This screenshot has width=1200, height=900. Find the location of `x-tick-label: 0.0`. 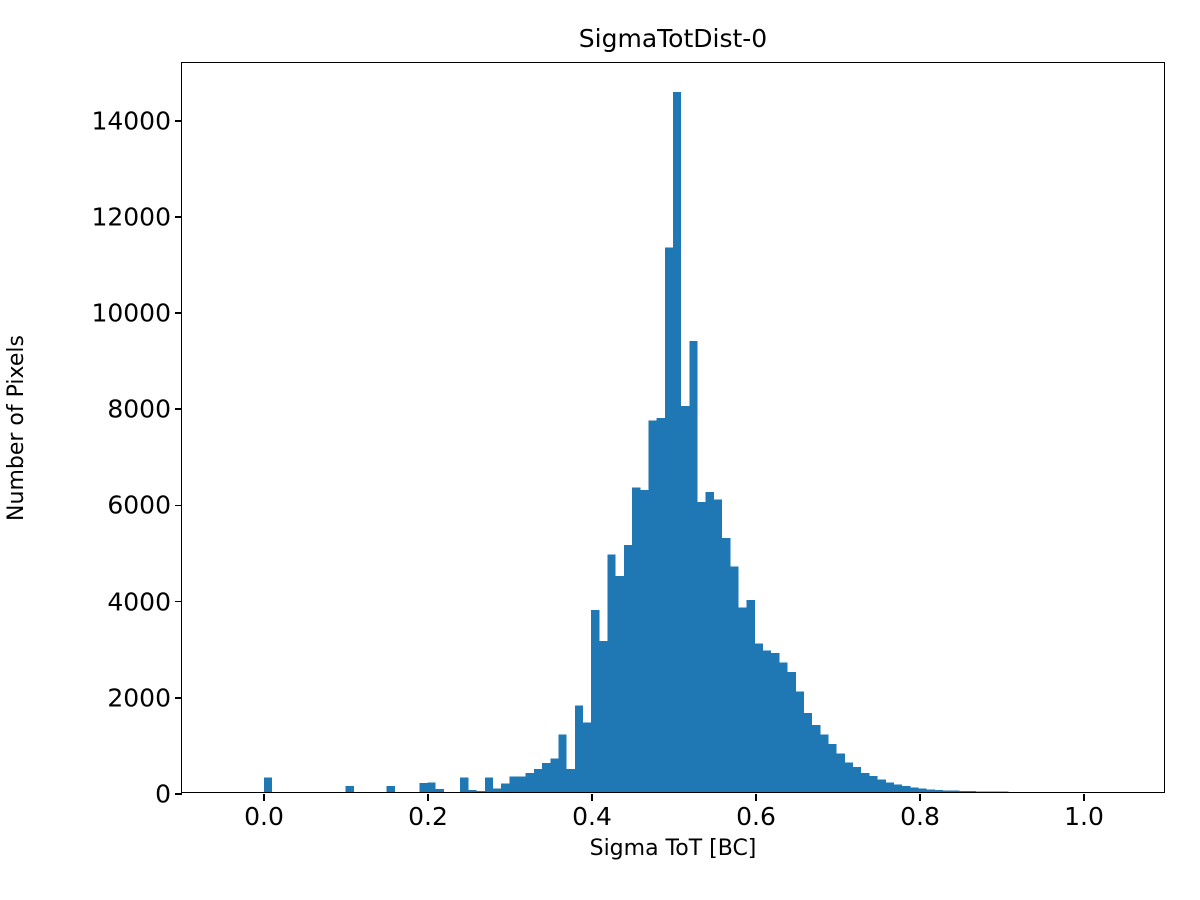

x-tick-label: 0.0 is located at coordinates (264, 816).